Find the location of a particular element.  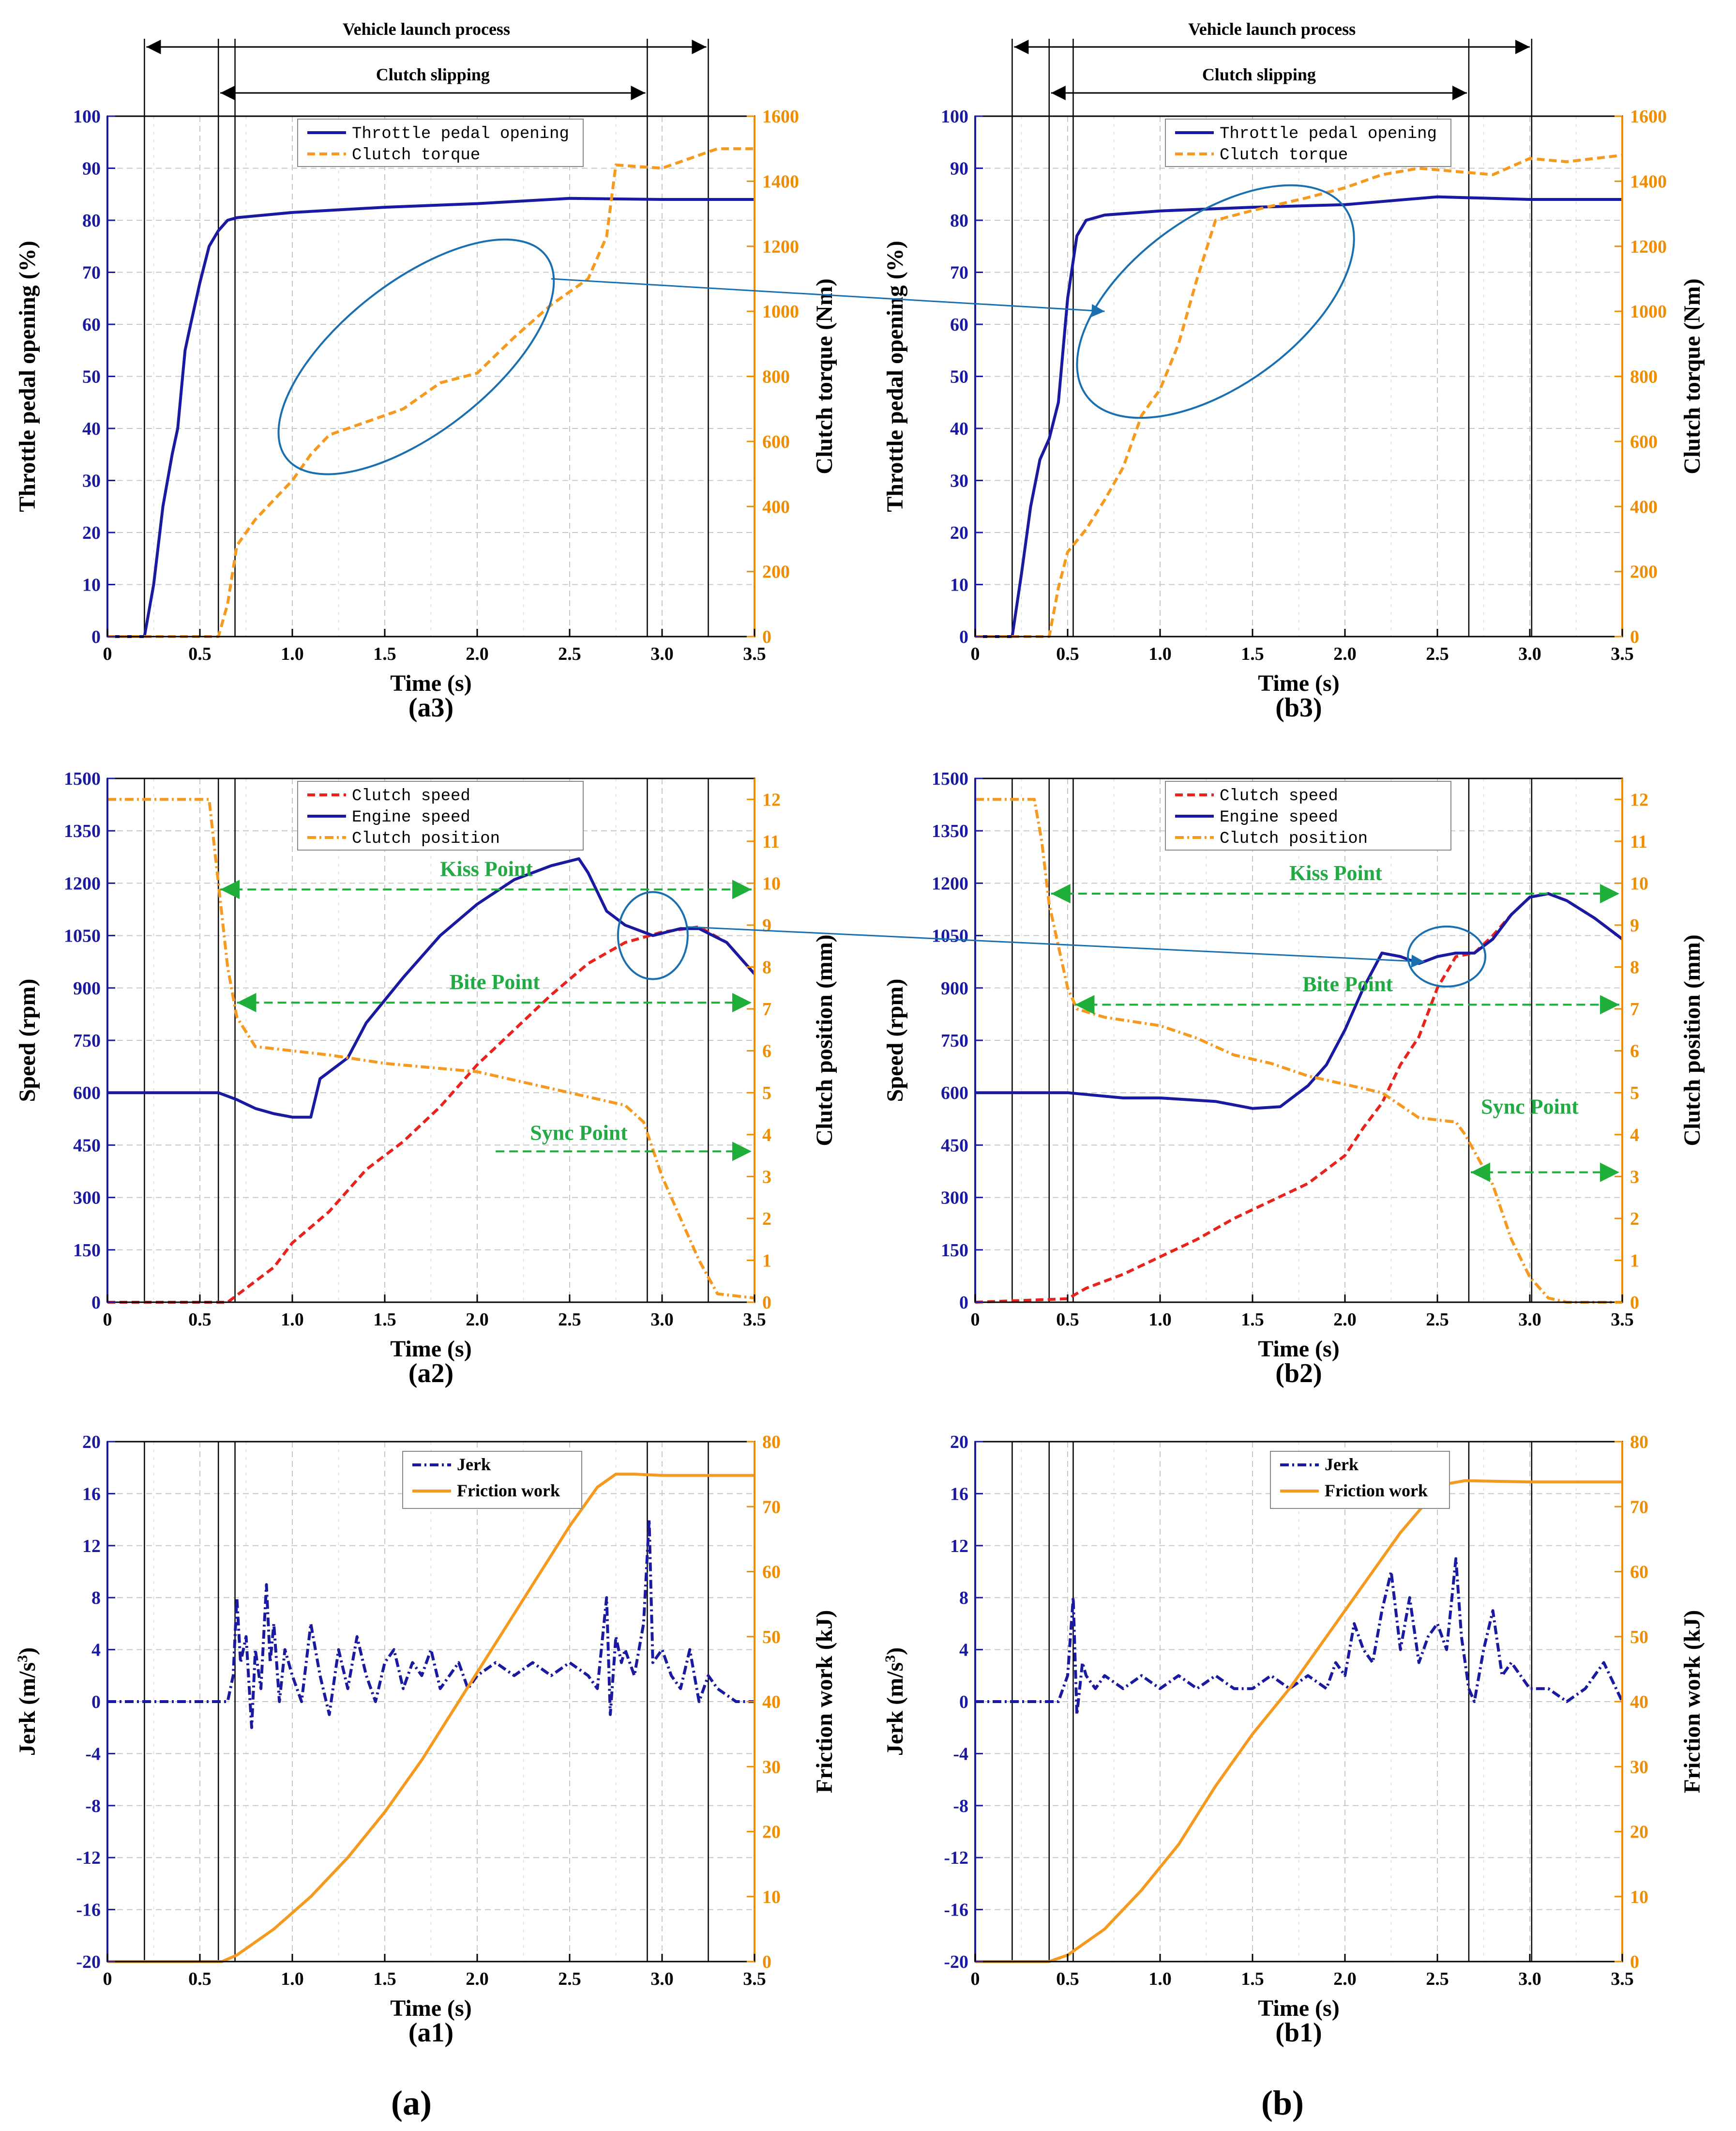

y-tick-label: 10 is located at coordinates (959, 585).